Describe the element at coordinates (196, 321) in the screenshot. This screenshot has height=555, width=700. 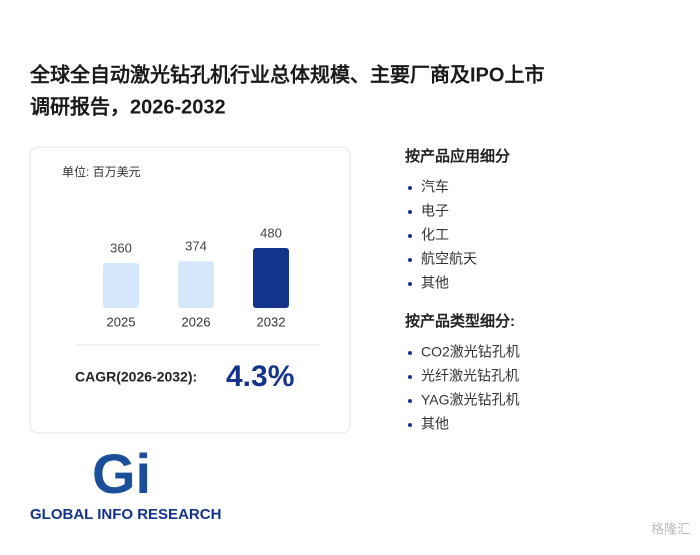
I see `x-tick-label: 2026` at that location.